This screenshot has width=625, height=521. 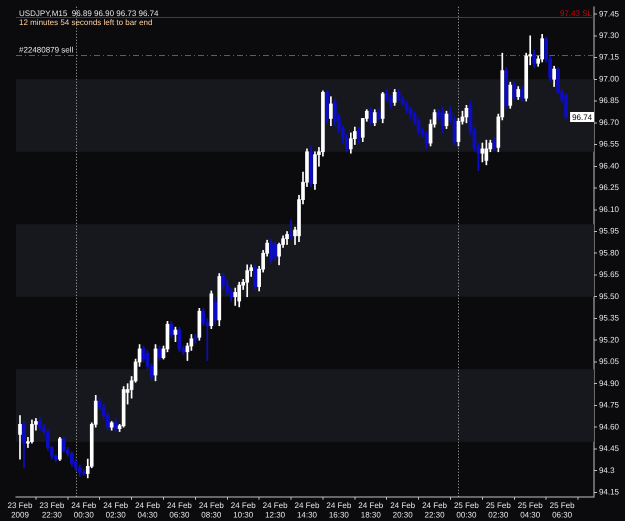 I want to click on x-tick-label: 24 Feb 12:30, so click(x=275, y=510).